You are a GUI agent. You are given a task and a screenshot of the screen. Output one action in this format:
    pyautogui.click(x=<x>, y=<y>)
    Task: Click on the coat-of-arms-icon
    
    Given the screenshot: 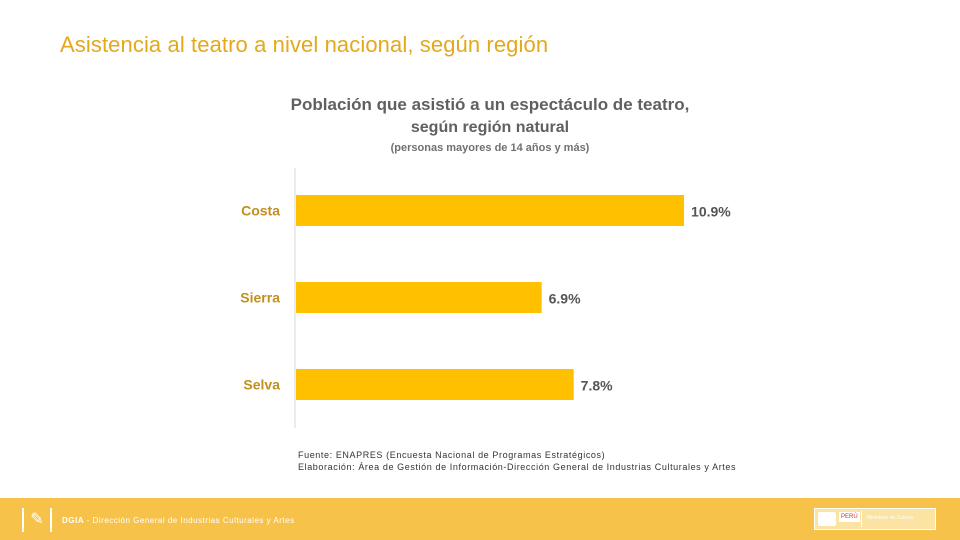 What is the action you would take?
    pyautogui.click(x=827, y=519)
    